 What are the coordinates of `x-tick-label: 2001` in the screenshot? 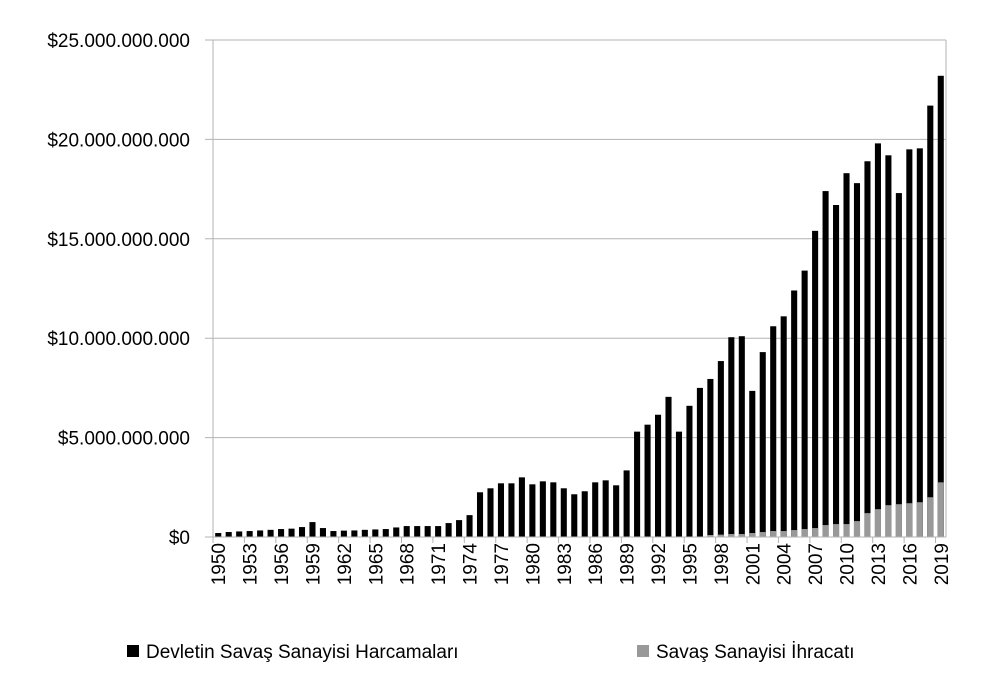 It's located at (753, 564).